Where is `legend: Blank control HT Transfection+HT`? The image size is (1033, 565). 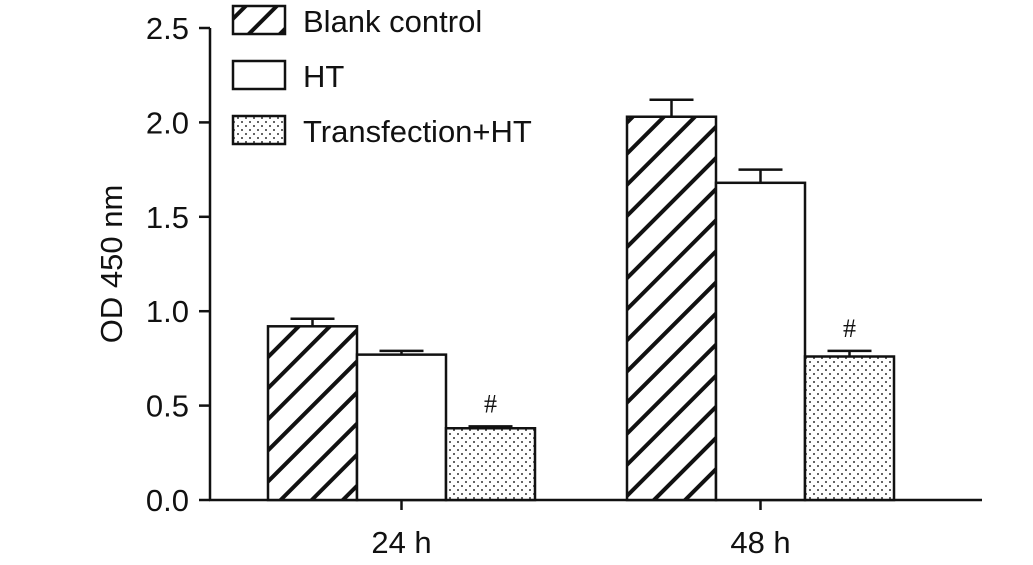
legend: Blank control HT Transfection+HT is located at coordinates (381, 76).